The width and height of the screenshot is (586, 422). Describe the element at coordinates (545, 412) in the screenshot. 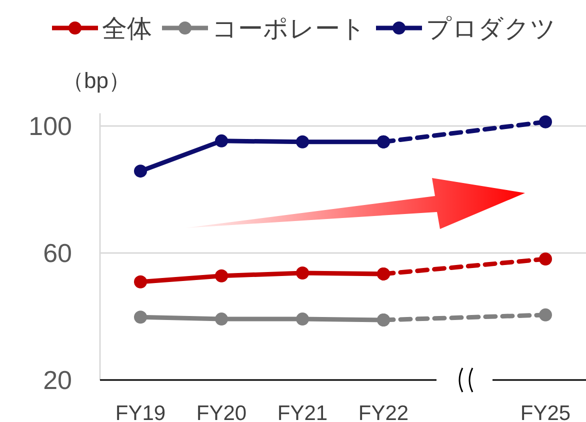

I see `x-tick-label: FY25` at that location.